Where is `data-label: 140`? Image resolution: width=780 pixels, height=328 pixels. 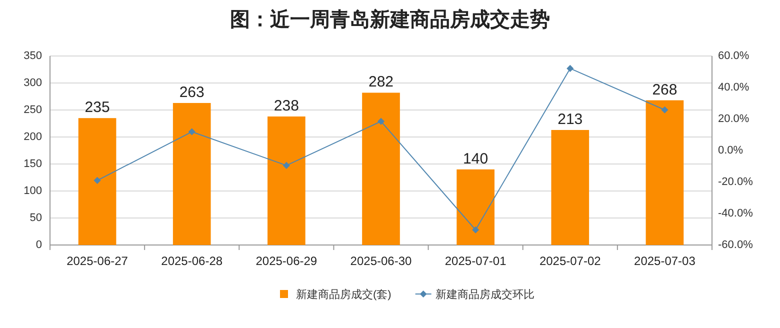
data-label: 140 is located at coordinates (475, 159).